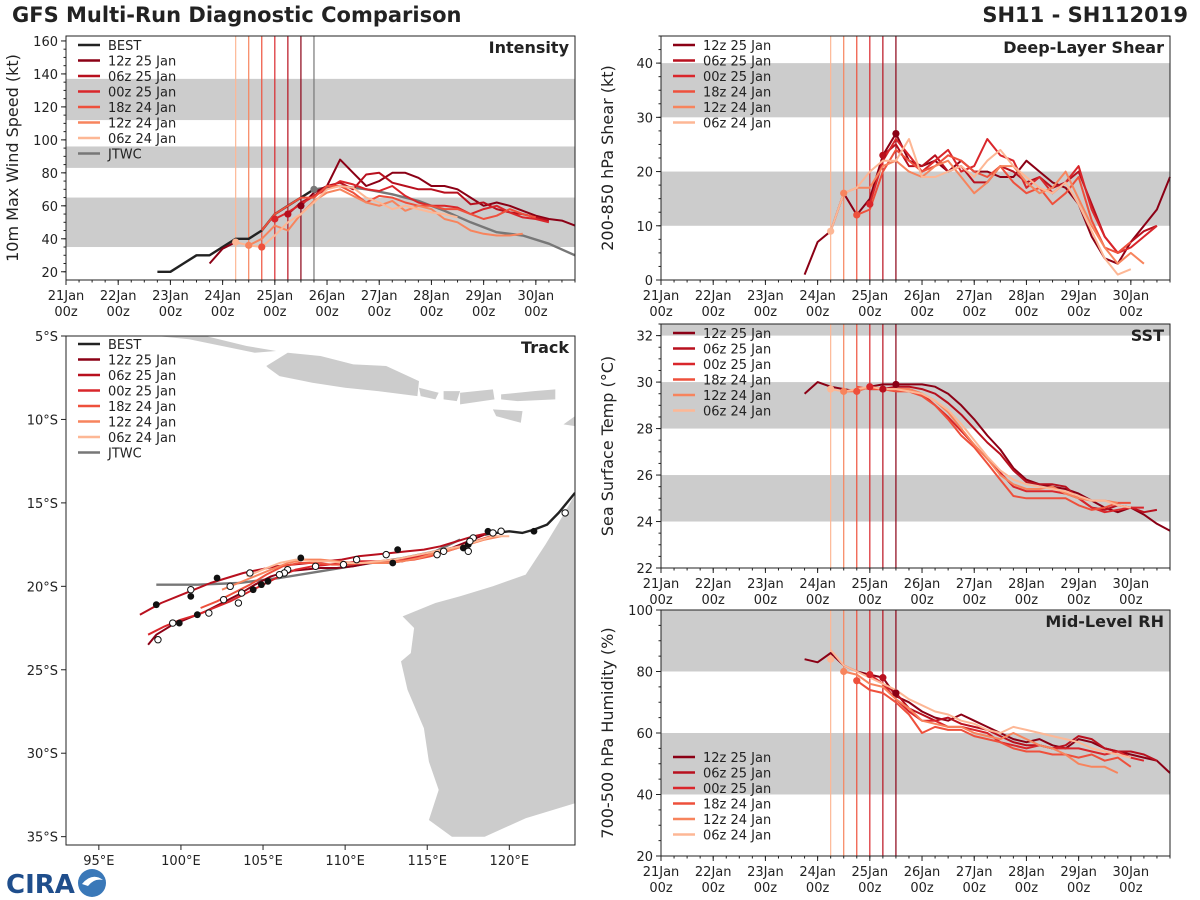 Image resolution: width=1200 pixels, height=900 pixels. I want to click on x-tick-label-day: 22Jan, so click(713, 872).